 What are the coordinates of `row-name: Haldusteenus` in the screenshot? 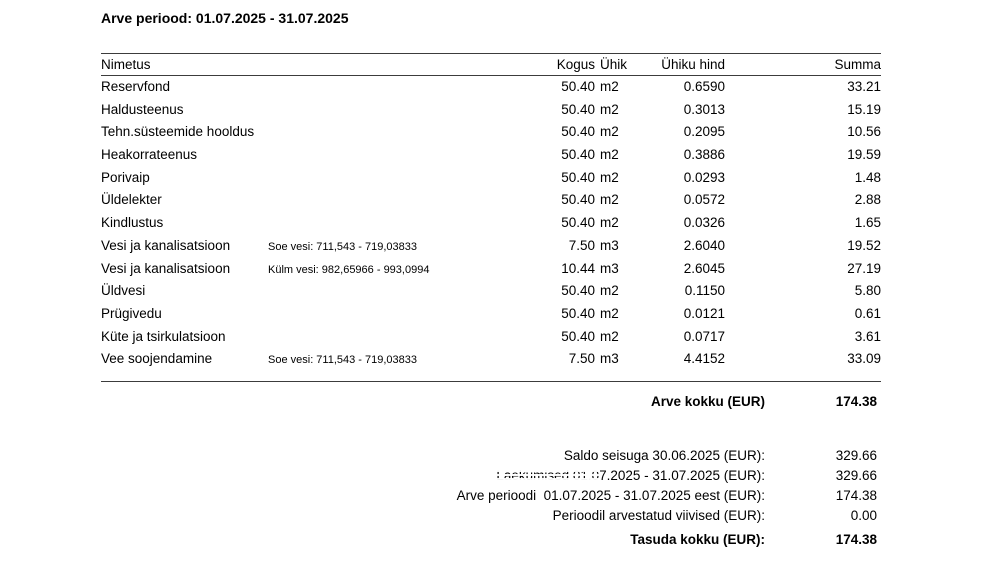 It's located at (142, 109).